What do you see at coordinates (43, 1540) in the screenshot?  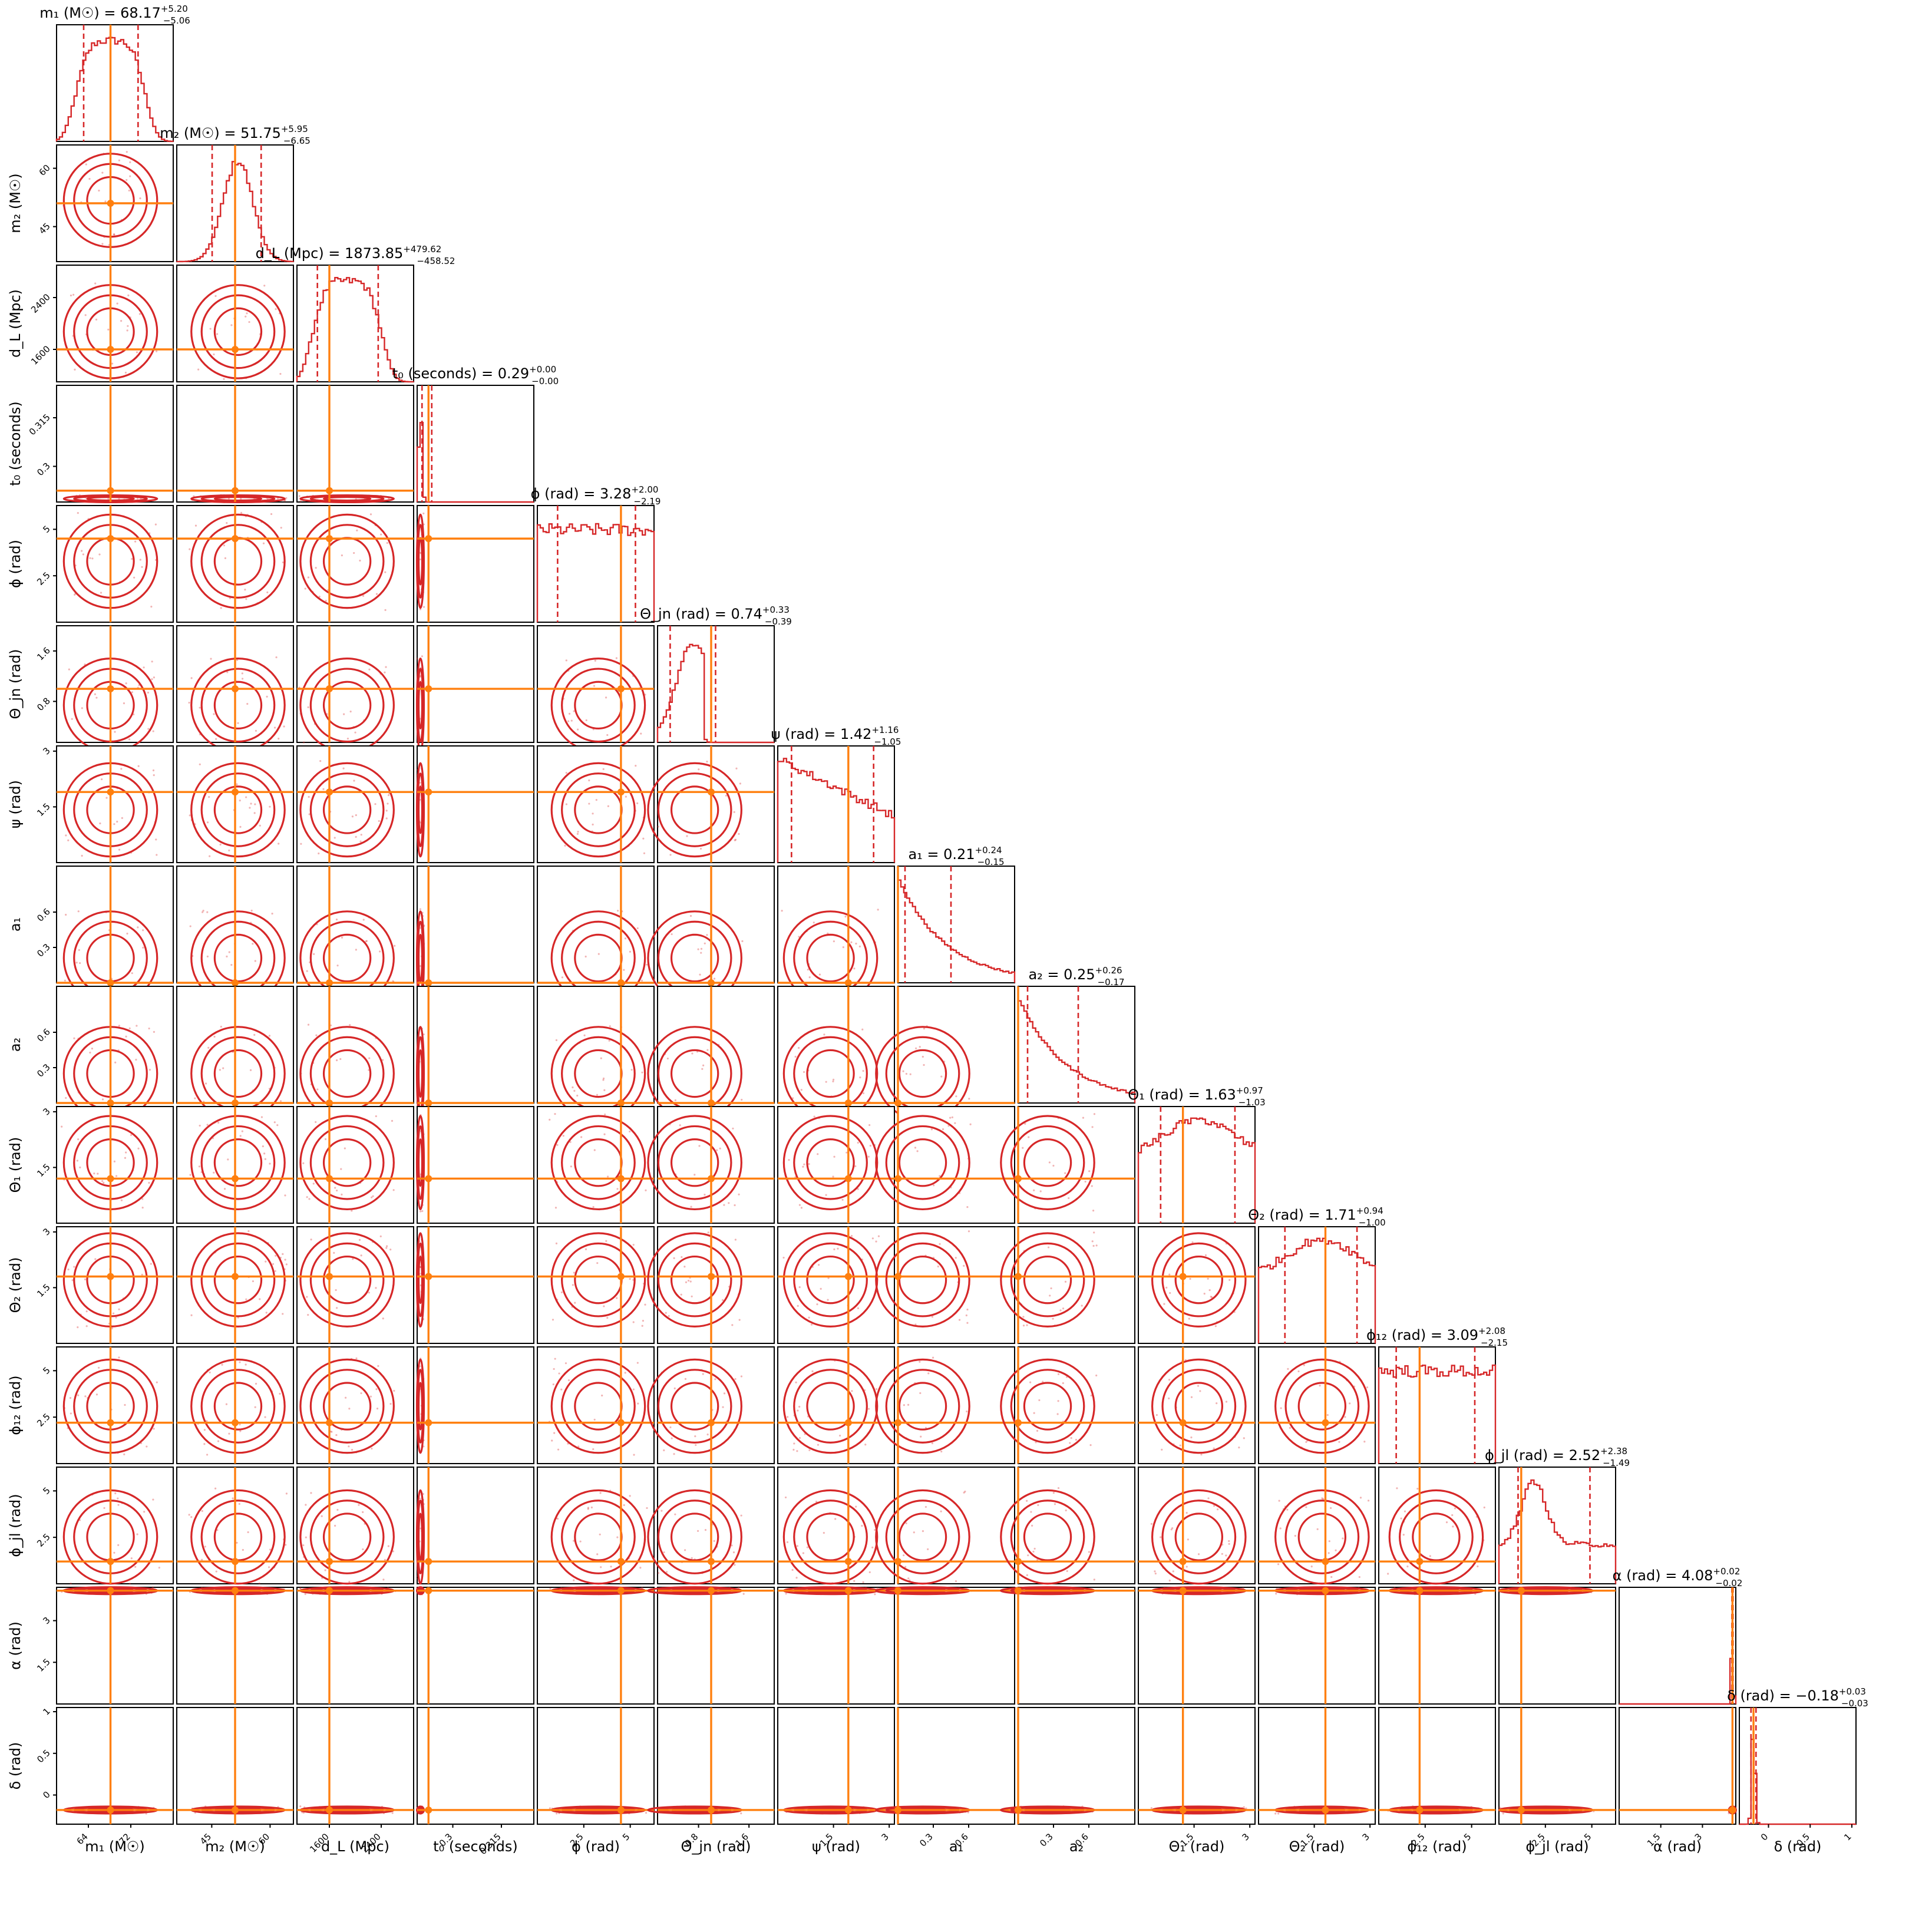 I see `y-tick-label: 2.5` at bounding box center [43, 1540].